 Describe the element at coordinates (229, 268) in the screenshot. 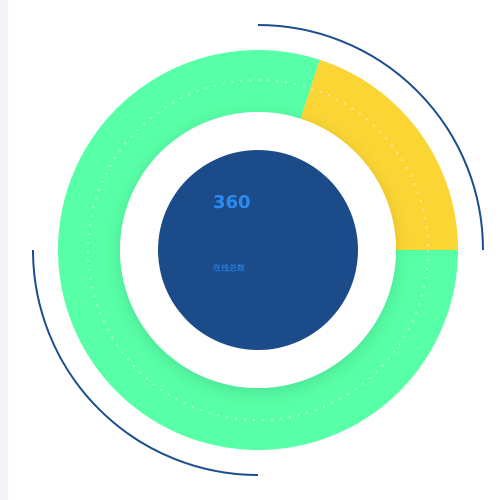

I see `center-label: 在线总数` at that location.